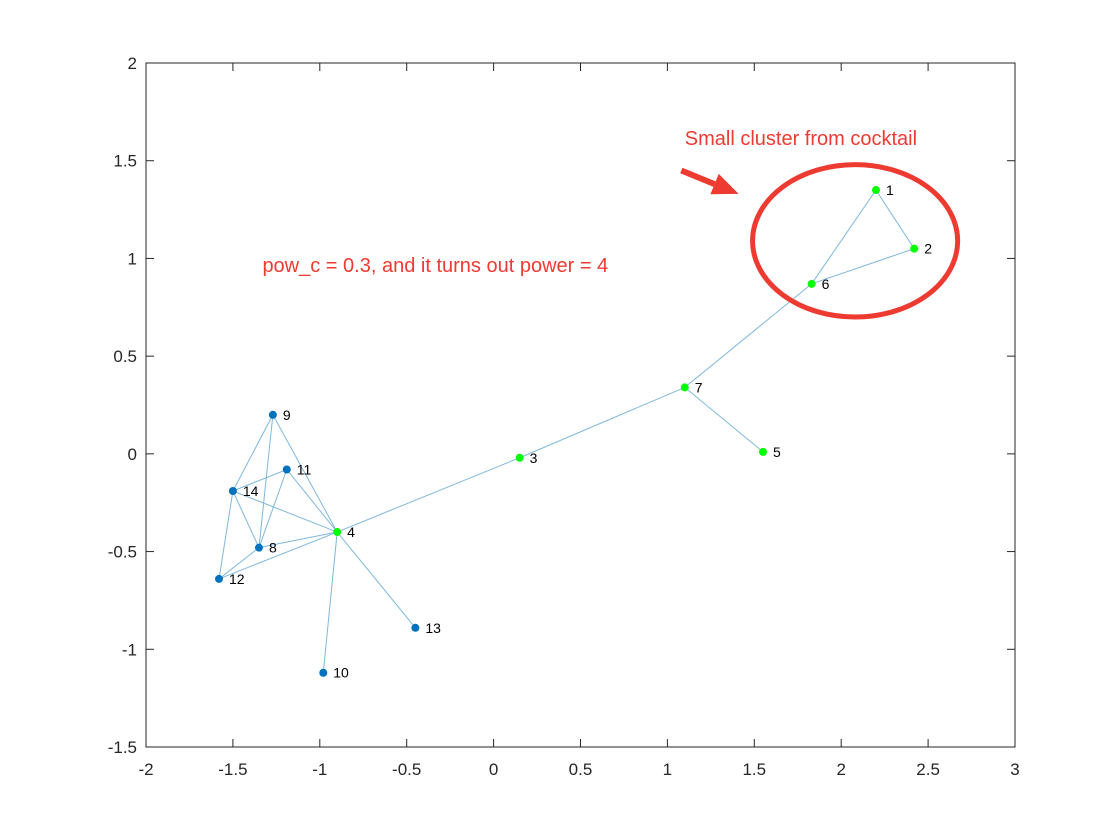  I want to click on node-label-3: 3, so click(534, 458).